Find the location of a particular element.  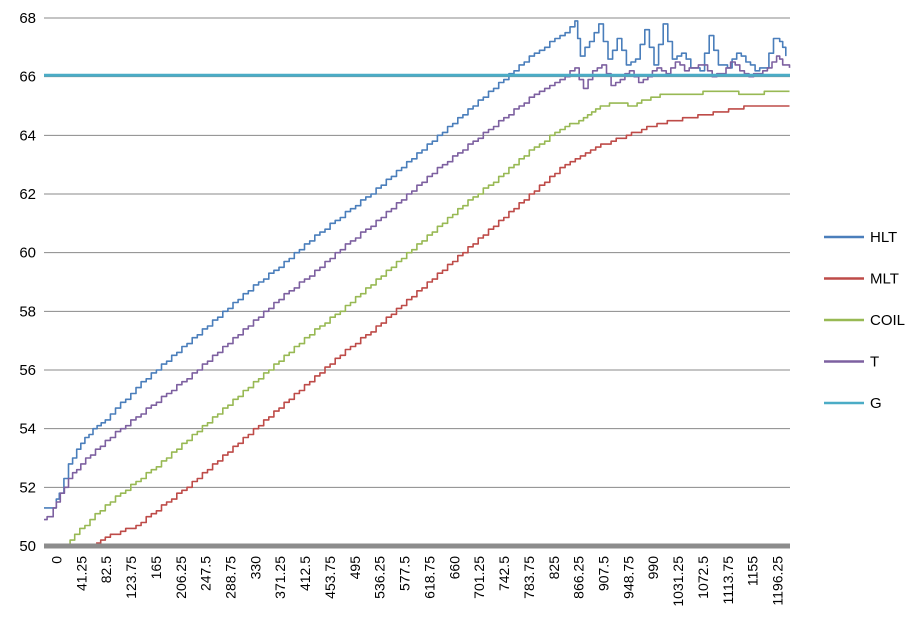

y-tick-label-54: 54 is located at coordinates (27, 429).